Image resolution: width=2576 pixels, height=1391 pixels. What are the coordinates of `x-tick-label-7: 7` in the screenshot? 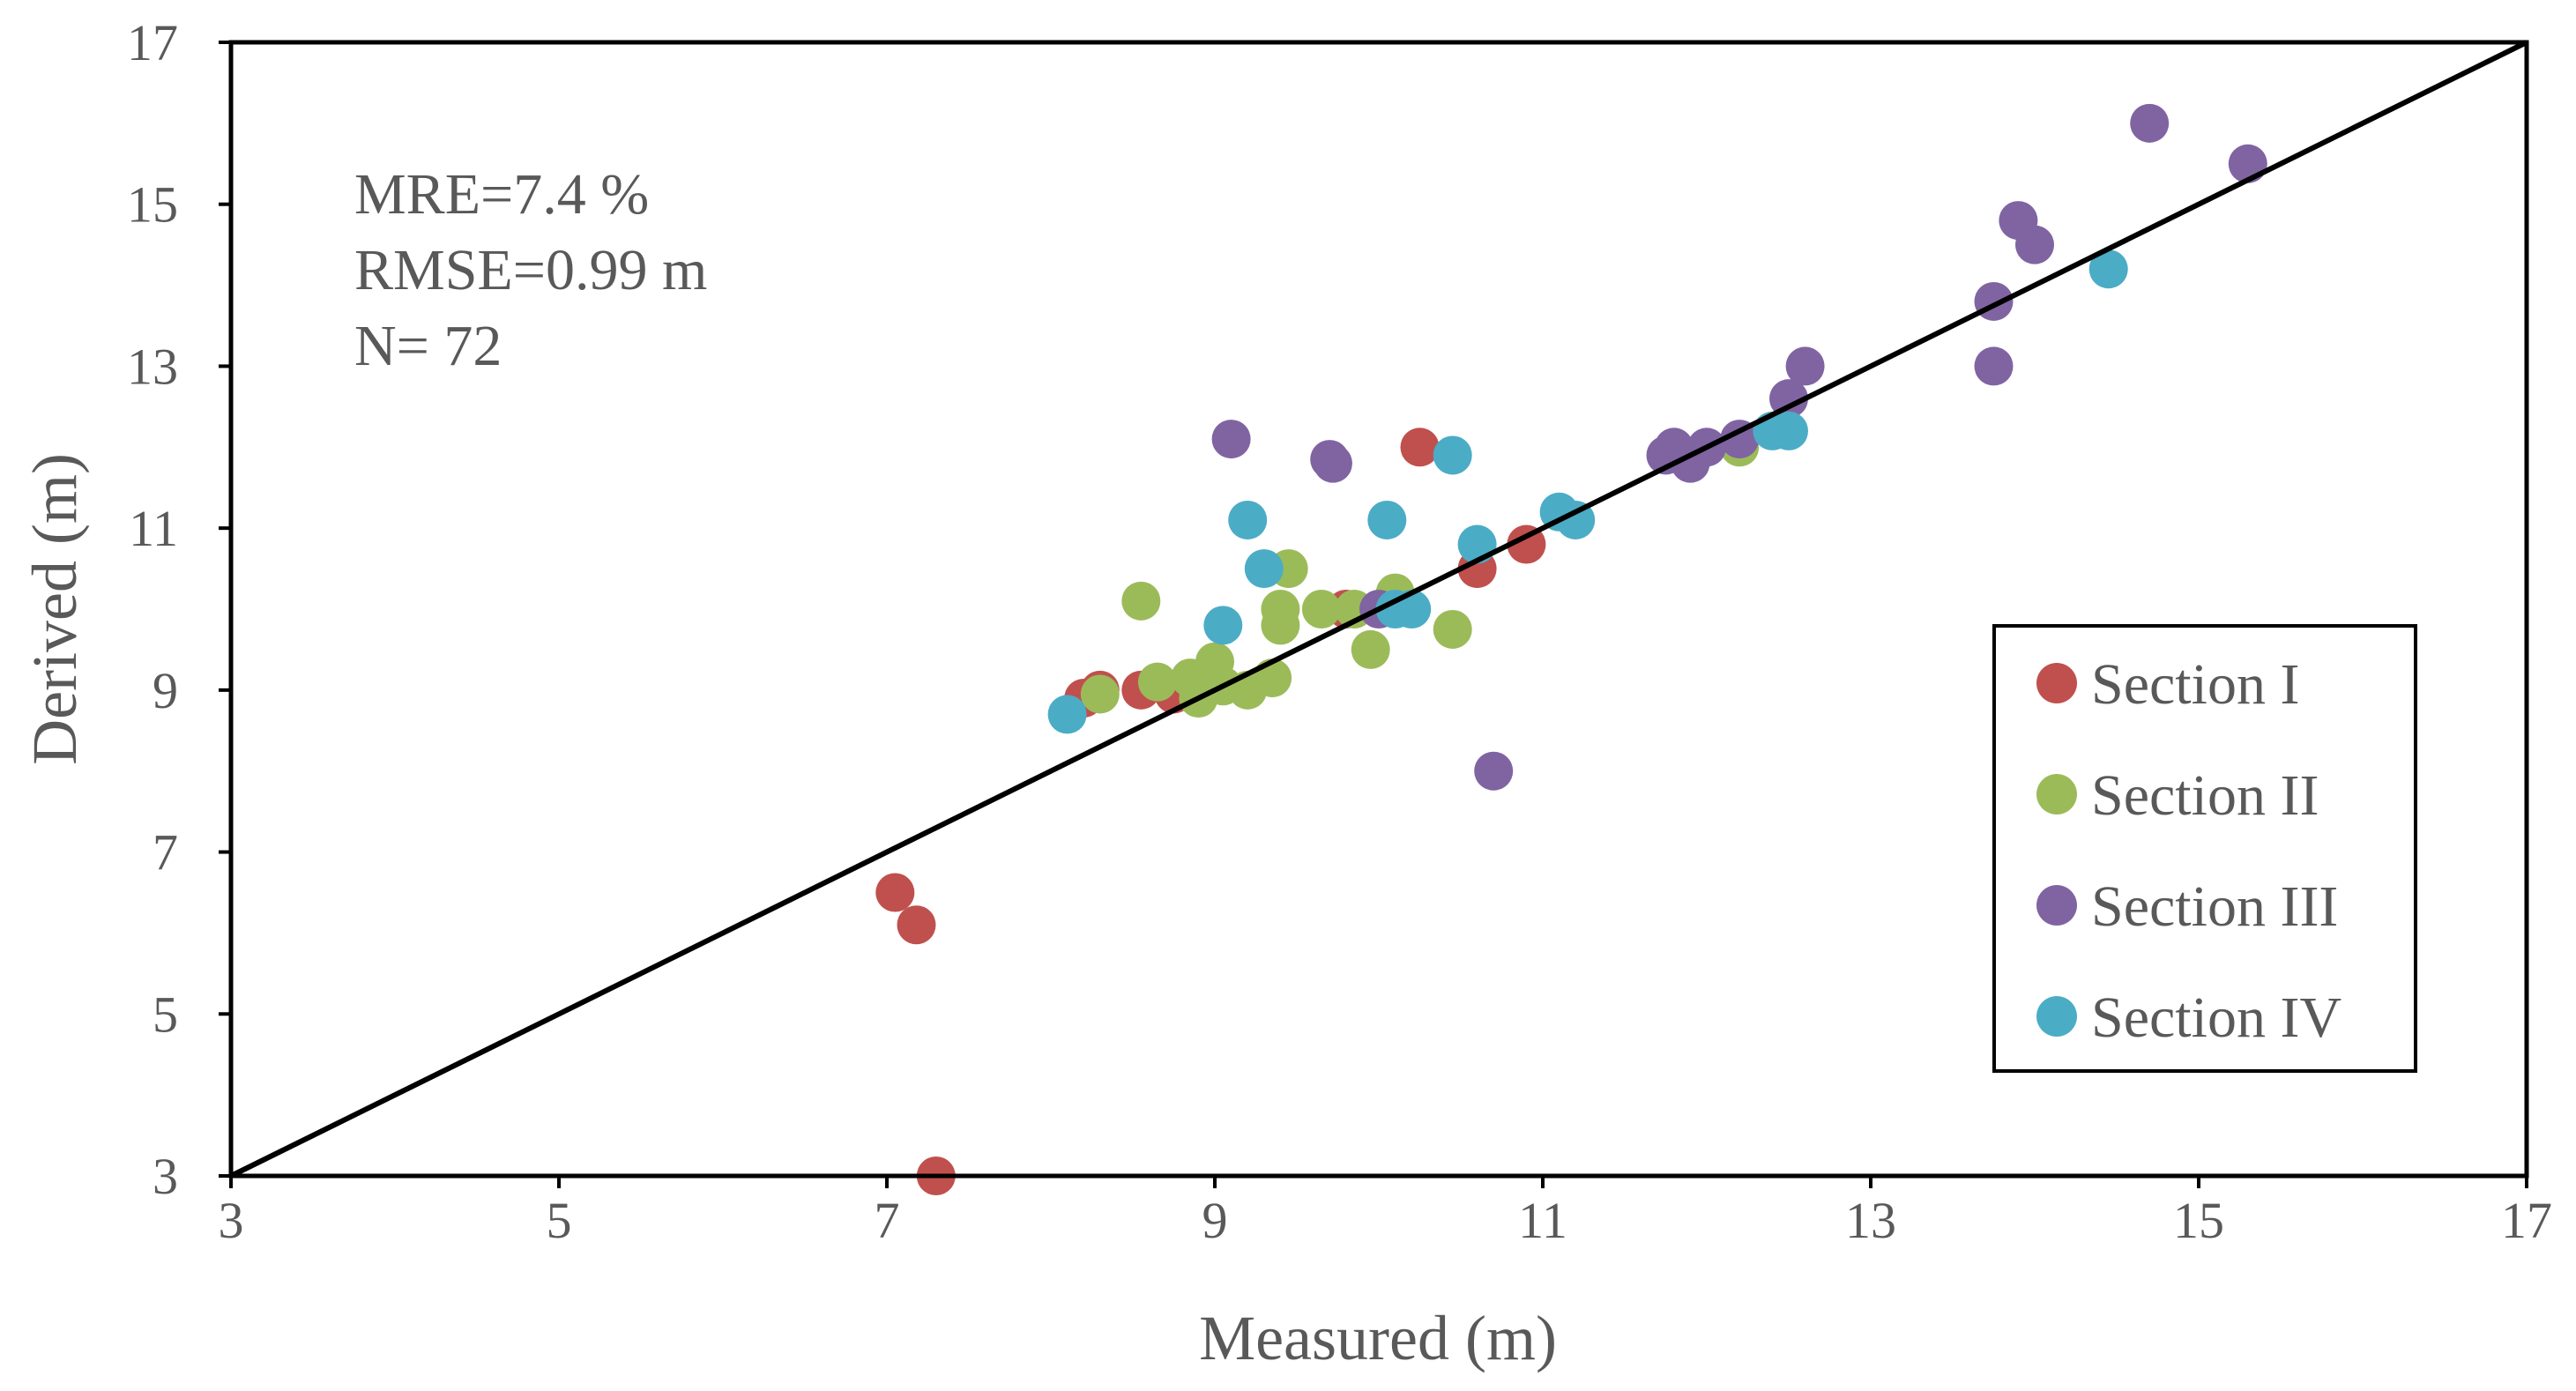 It's located at (888, 1220).